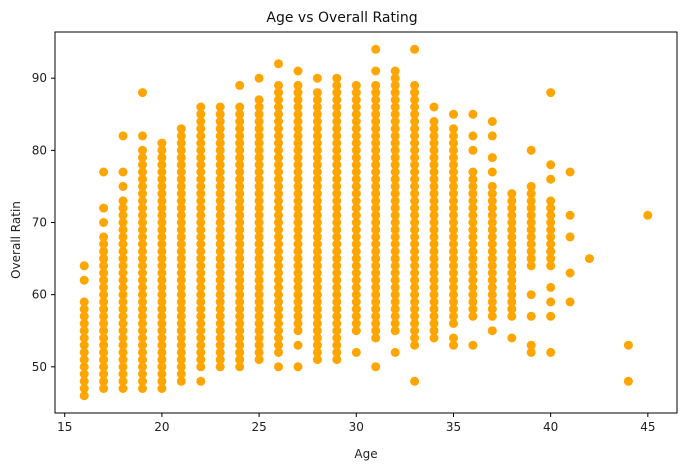 This screenshot has width=686, height=470. Describe the element at coordinates (39, 295) in the screenshot. I see `y-tick-label: 60` at that location.